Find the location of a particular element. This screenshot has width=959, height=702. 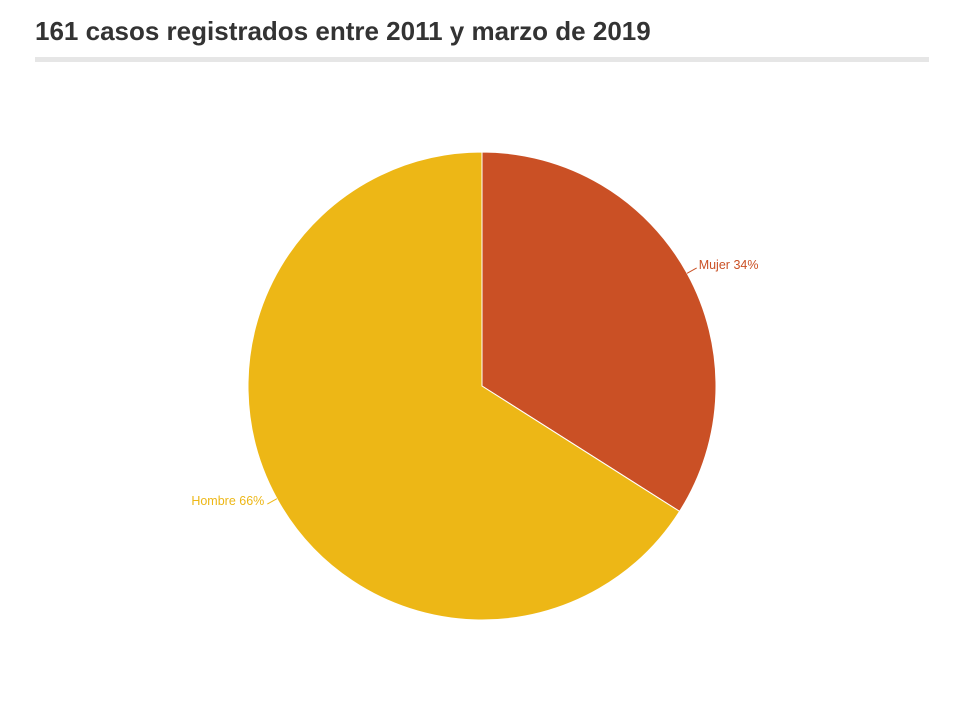

pie-slice-mujer is located at coordinates (599, 332).